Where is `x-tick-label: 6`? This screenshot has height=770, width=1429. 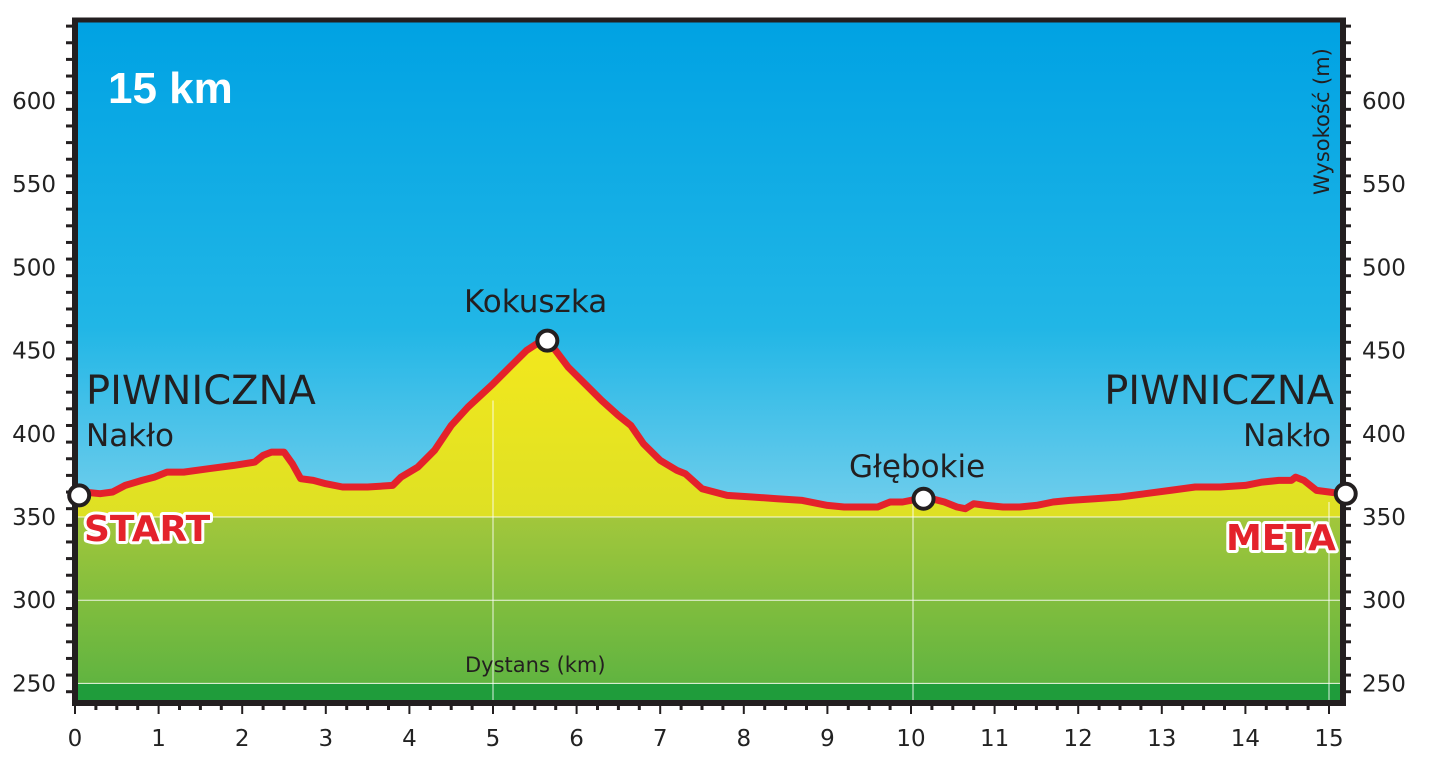
x-tick-label: 6 is located at coordinates (576, 739).